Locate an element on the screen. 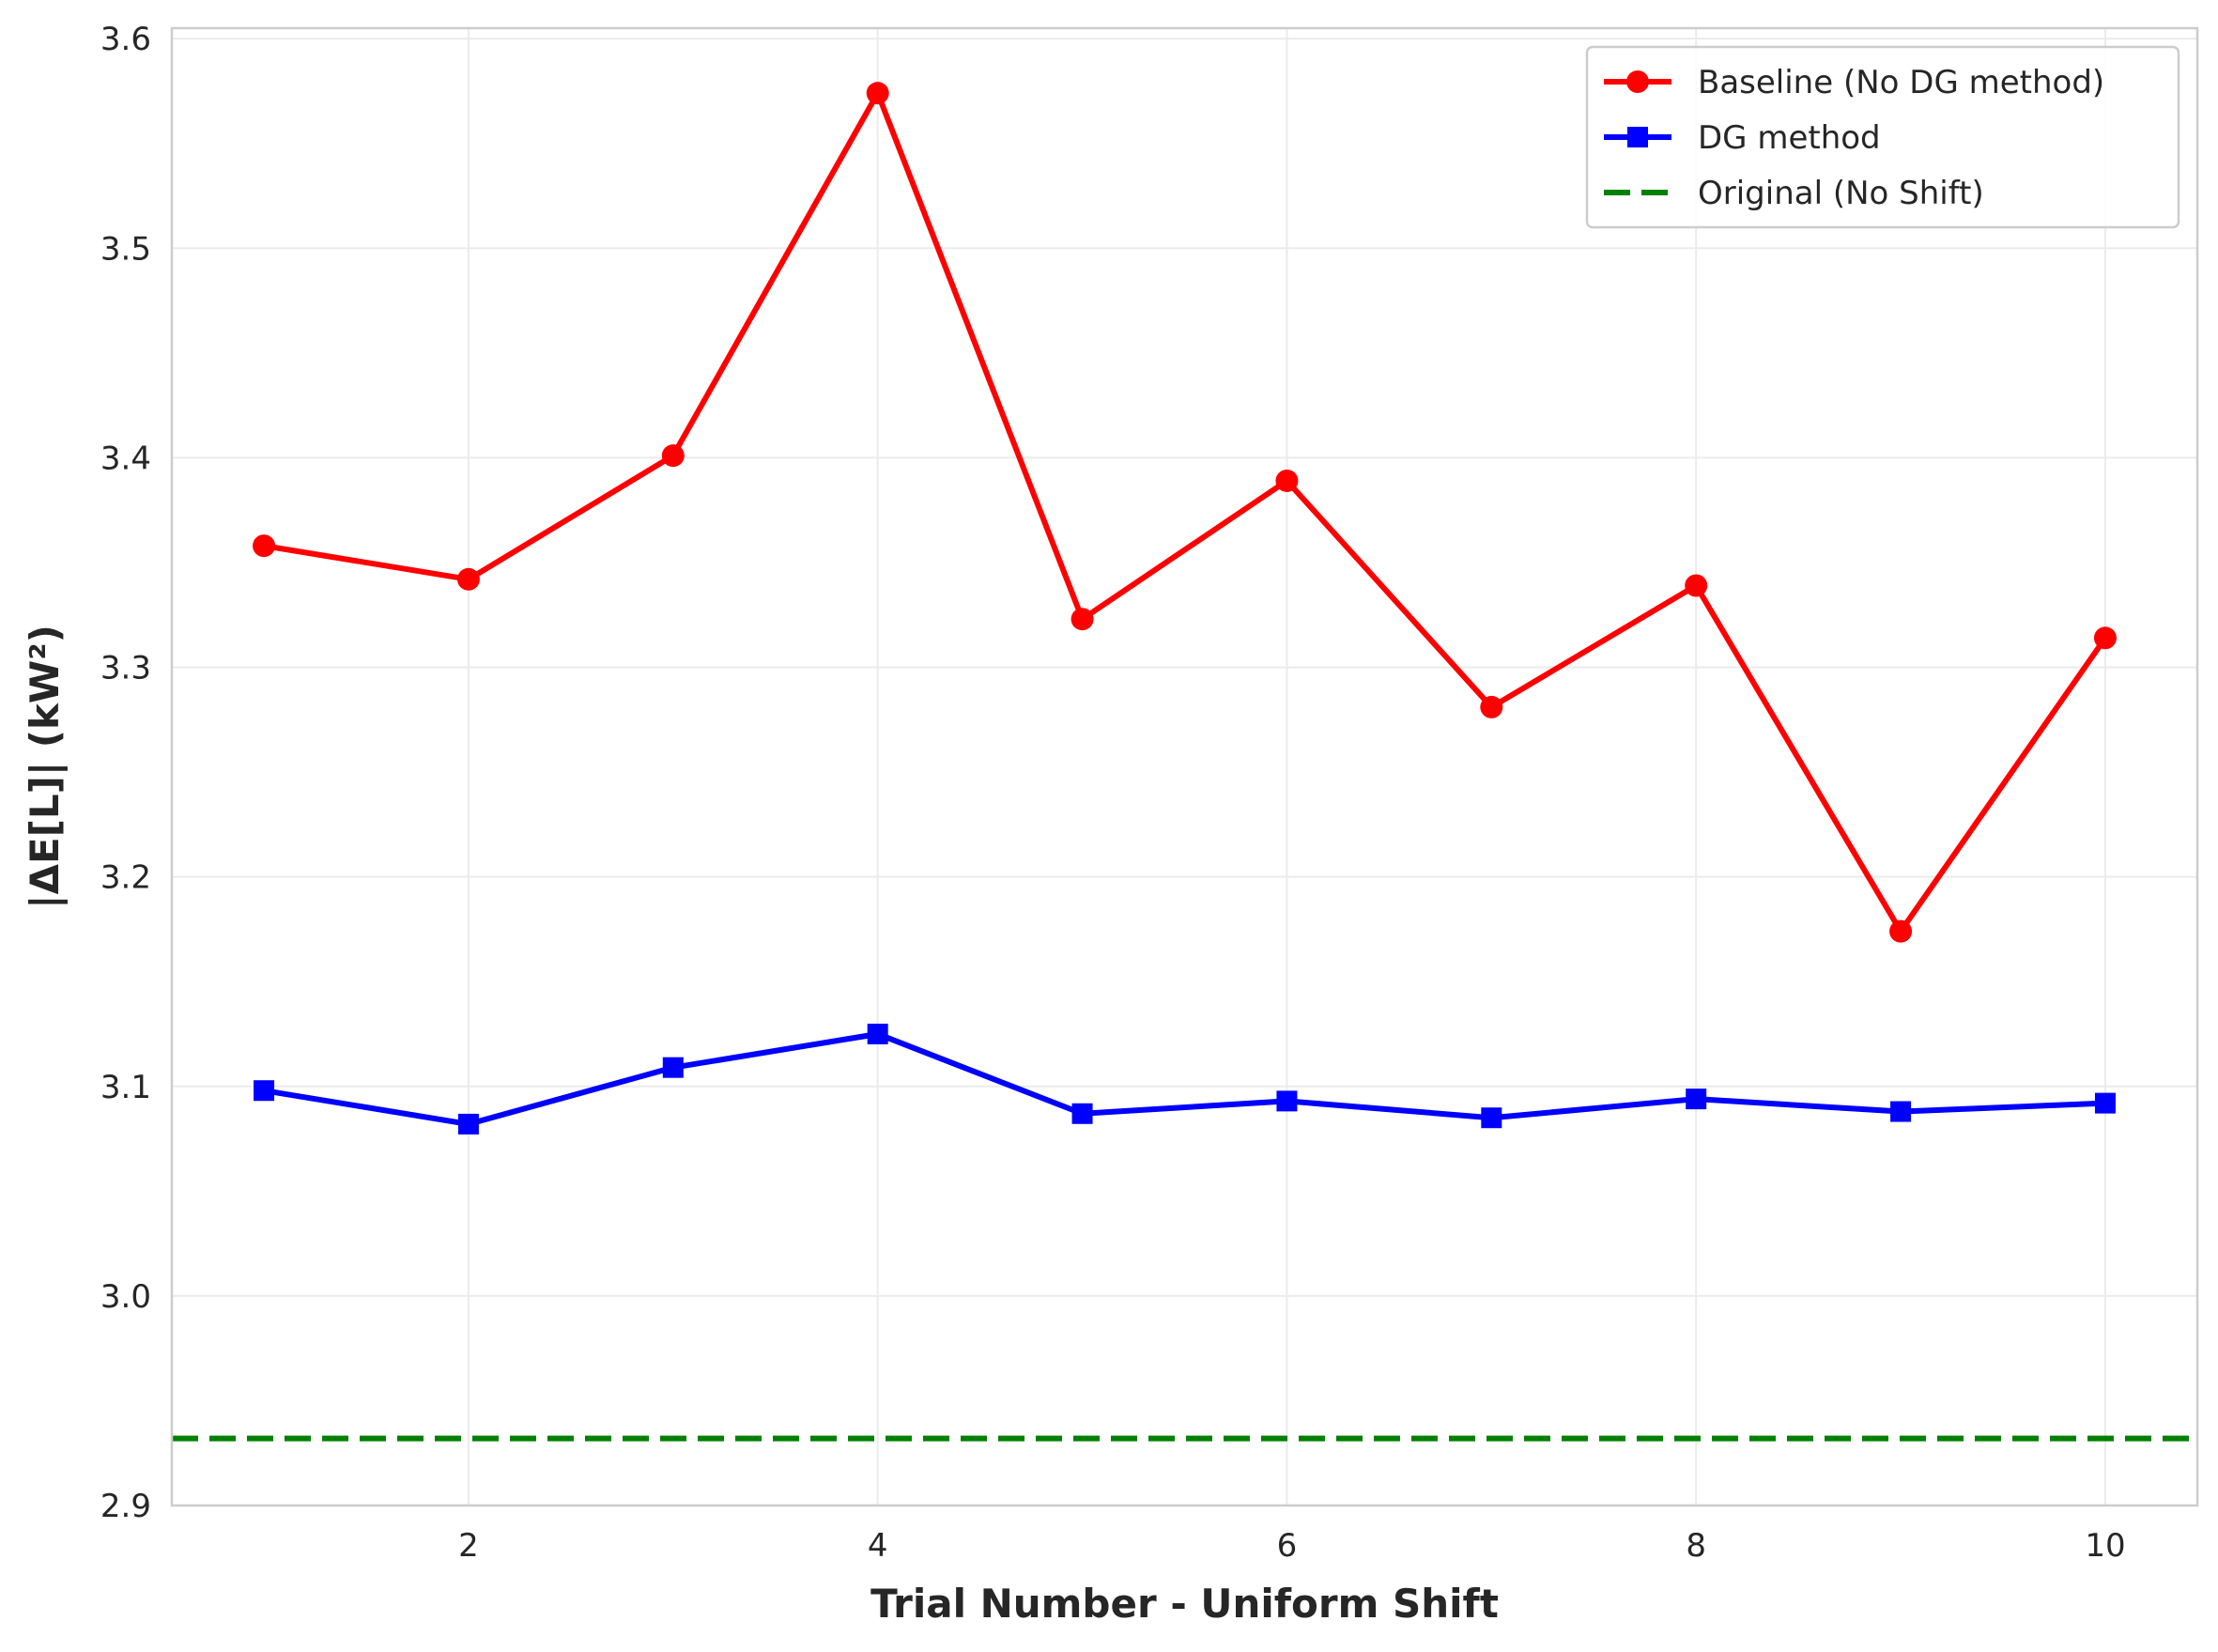  legend-box is located at coordinates (1882, 137).